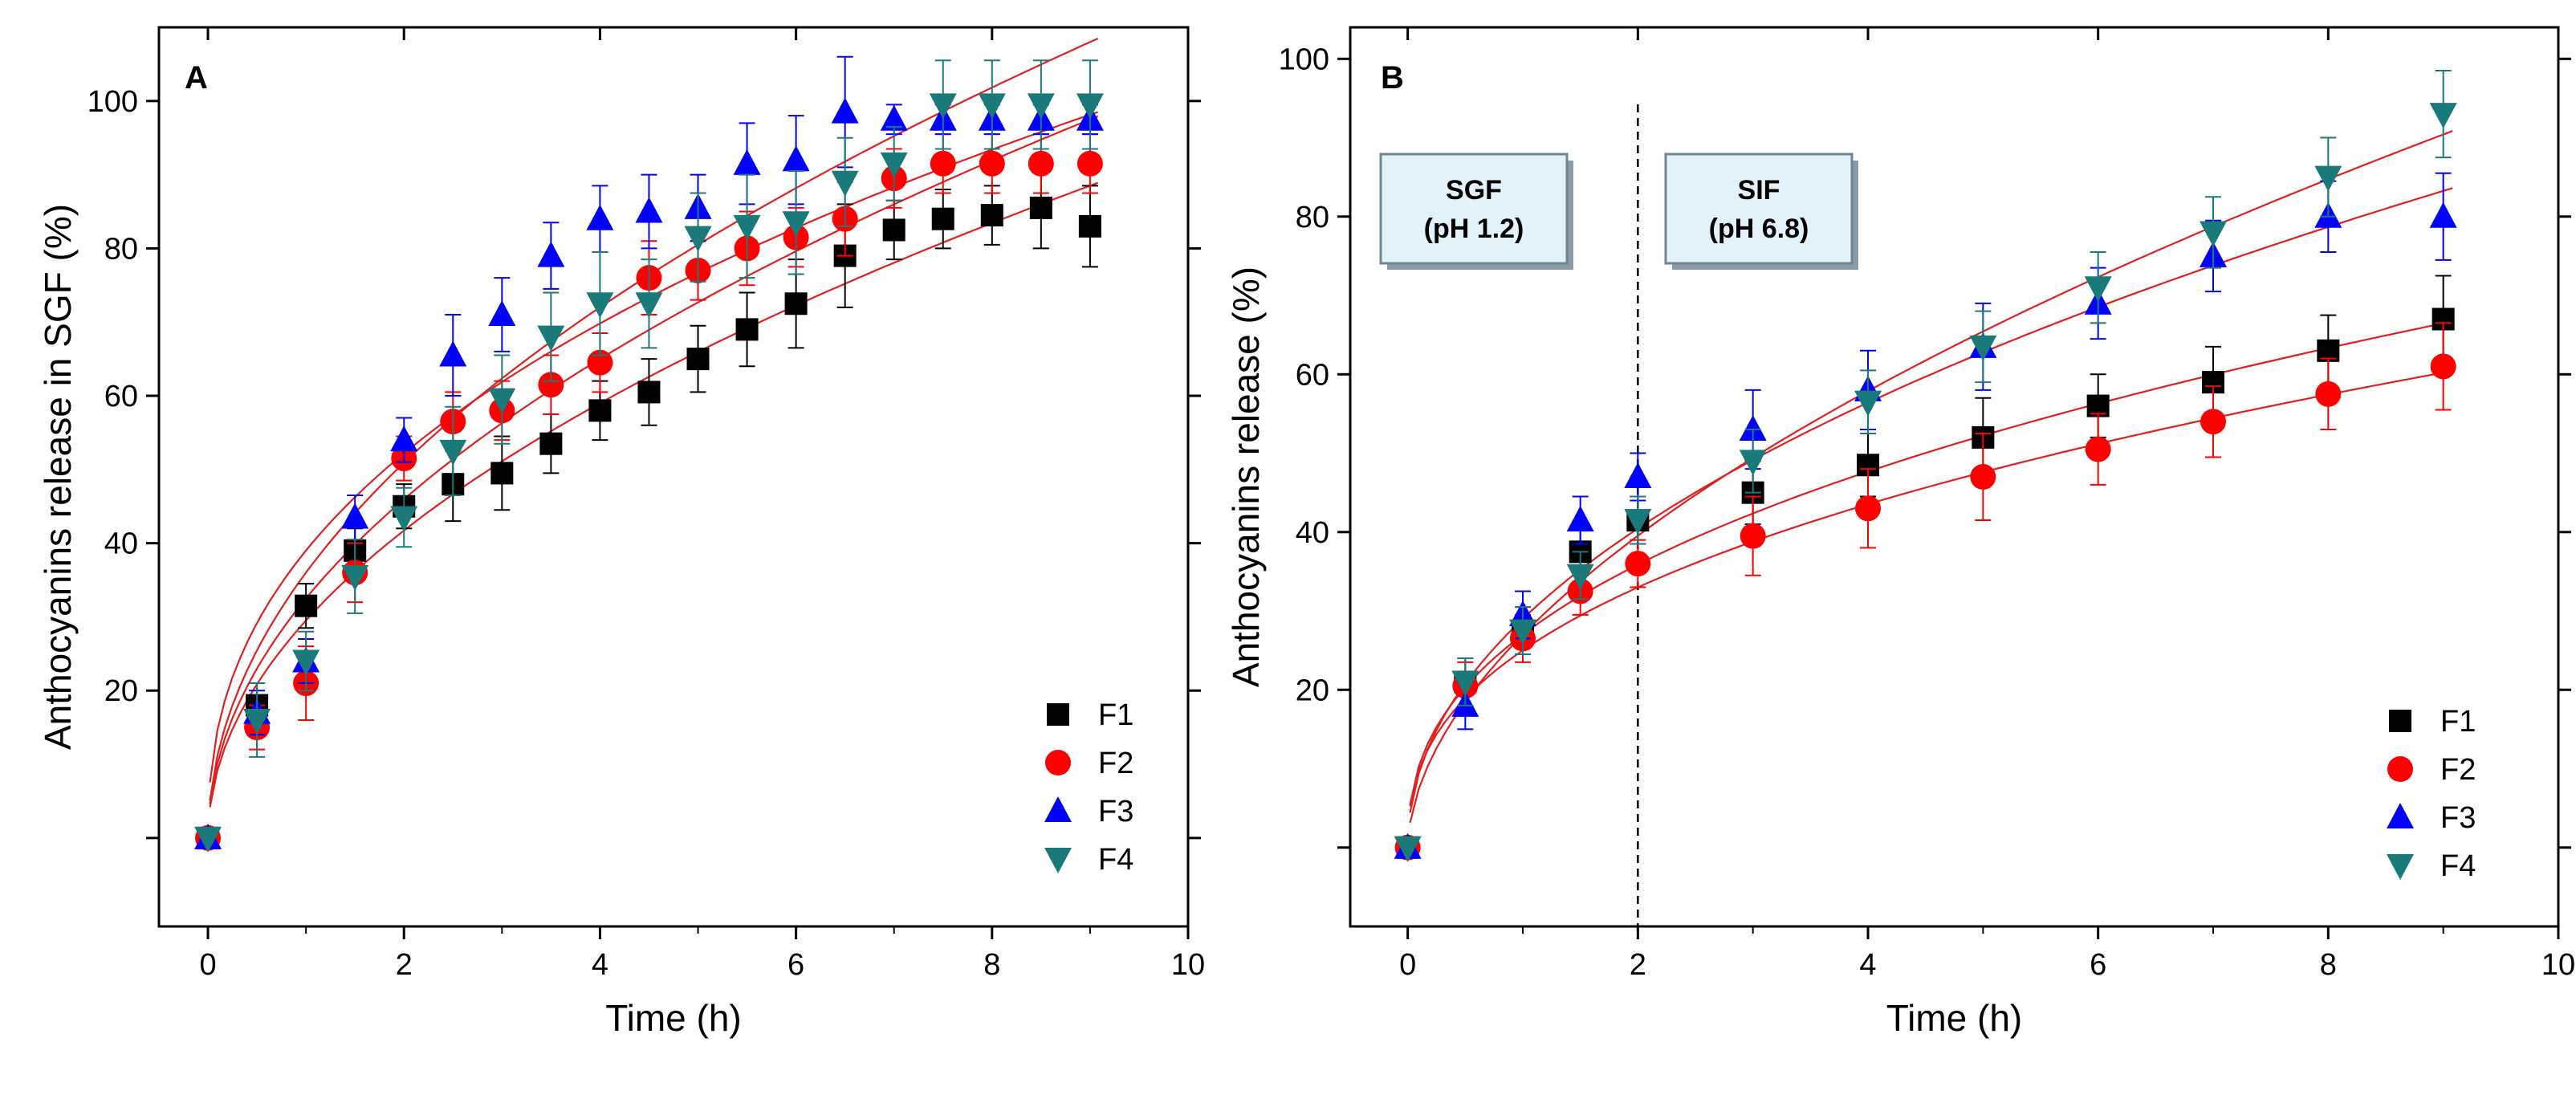 The width and height of the screenshot is (2576, 1095). I want to click on y-axis-title: Anthocyanins release in SGF (%), so click(58, 477).